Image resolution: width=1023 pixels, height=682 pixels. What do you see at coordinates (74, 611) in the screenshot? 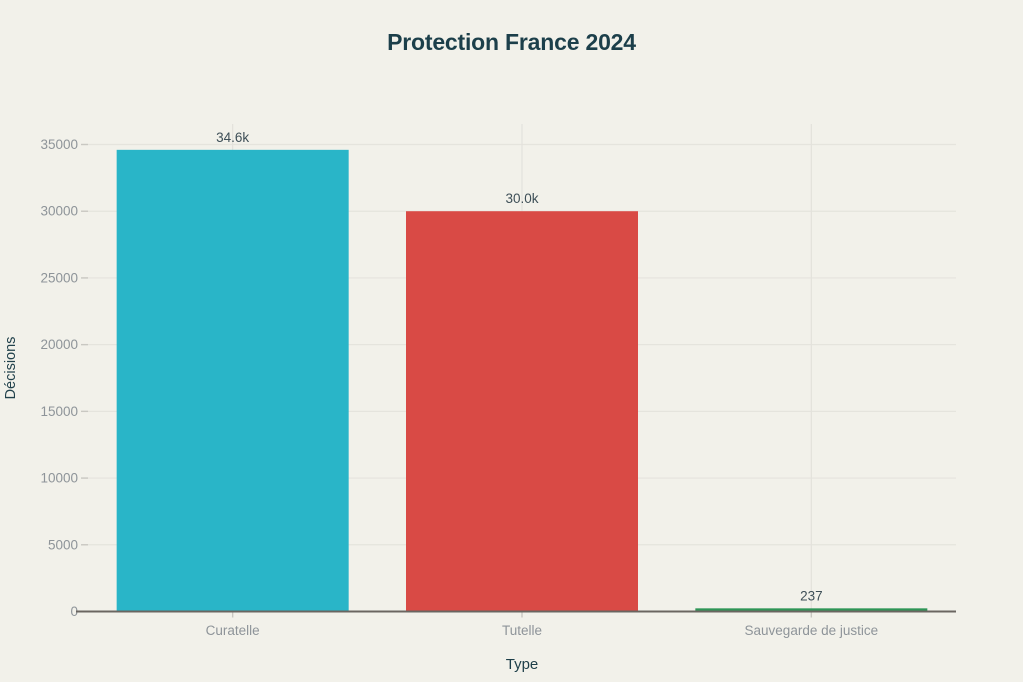
I see `y-tick-label: 0` at bounding box center [74, 611].